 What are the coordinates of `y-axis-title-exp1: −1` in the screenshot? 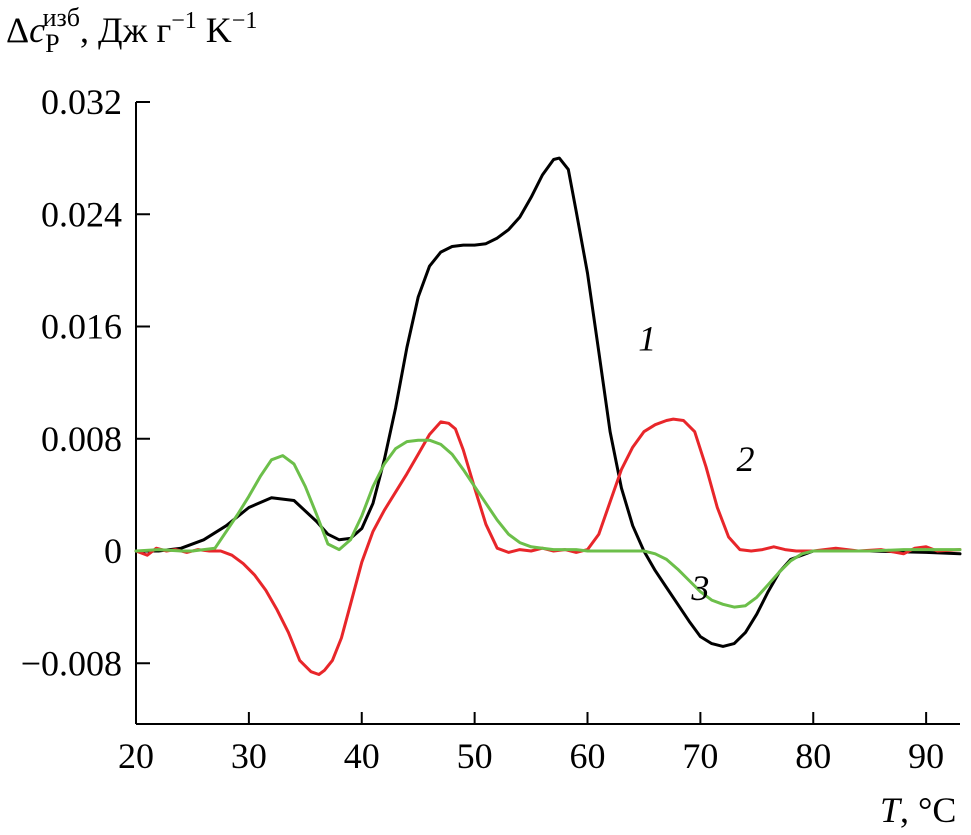 It's located at (184, 21).